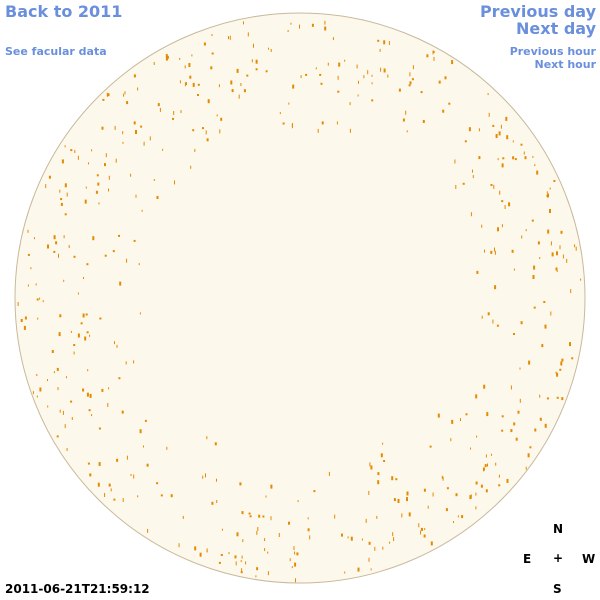 This screenshot has width=600, height=600. What do you see at coordinates (552, 51) in the screenshot?
I see `previous-hour-link: Previous hour` at bounding box center [552, 51].